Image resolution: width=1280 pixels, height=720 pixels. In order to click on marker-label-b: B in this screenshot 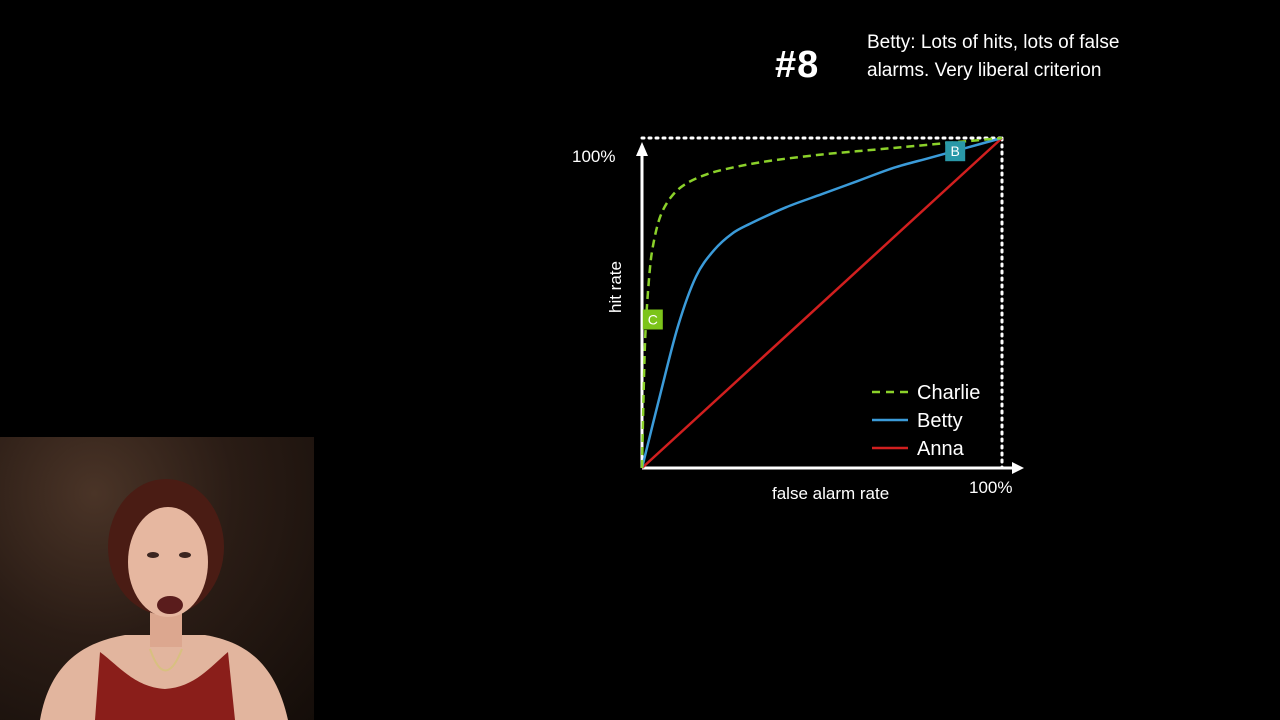, I will do `click(955, 151)`.